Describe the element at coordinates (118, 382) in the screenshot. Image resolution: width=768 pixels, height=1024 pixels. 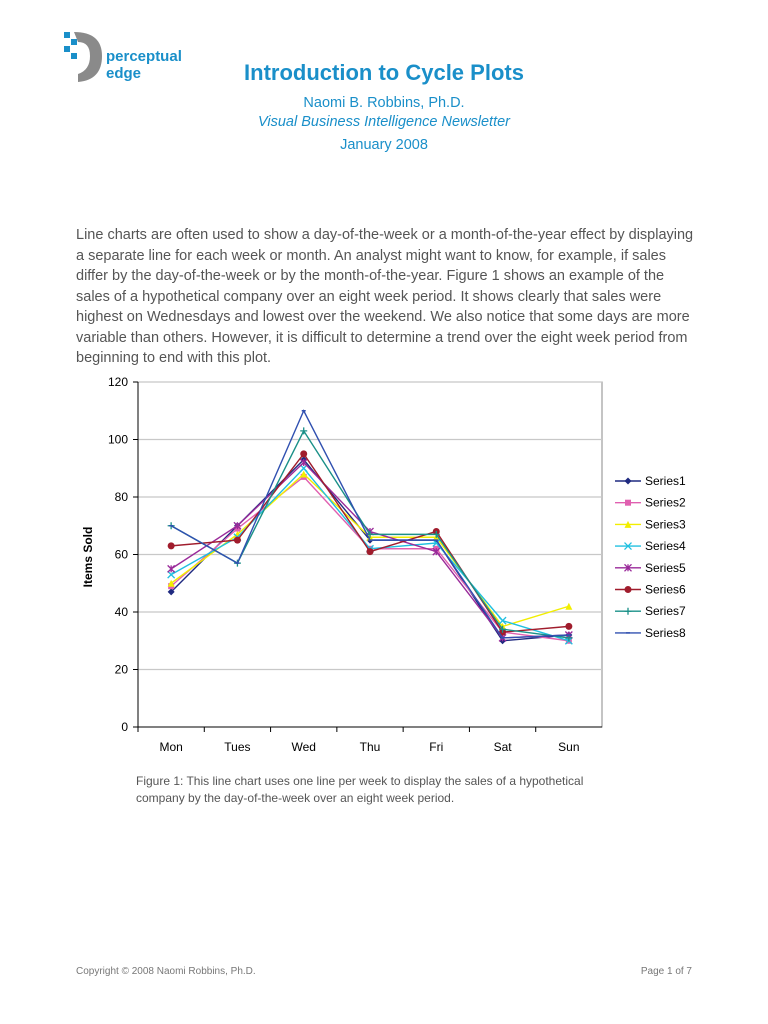
I see `y-tick-label: 120` at that location.